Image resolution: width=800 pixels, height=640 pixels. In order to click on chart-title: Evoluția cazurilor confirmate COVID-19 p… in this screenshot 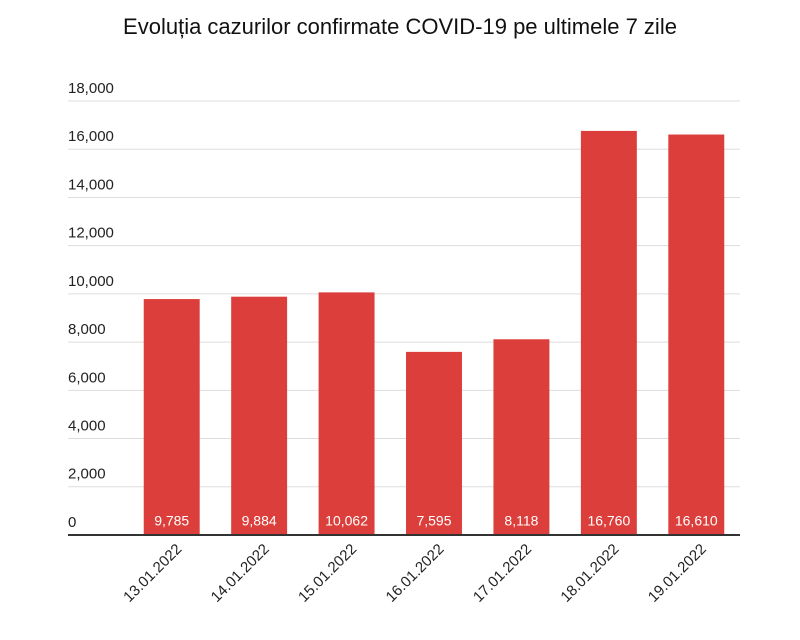, I will do `click(400, 26)`.